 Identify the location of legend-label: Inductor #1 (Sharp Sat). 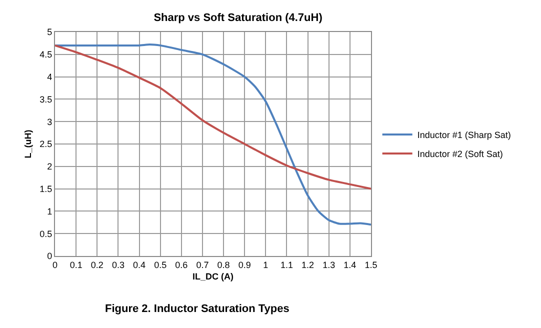
(464, 135).